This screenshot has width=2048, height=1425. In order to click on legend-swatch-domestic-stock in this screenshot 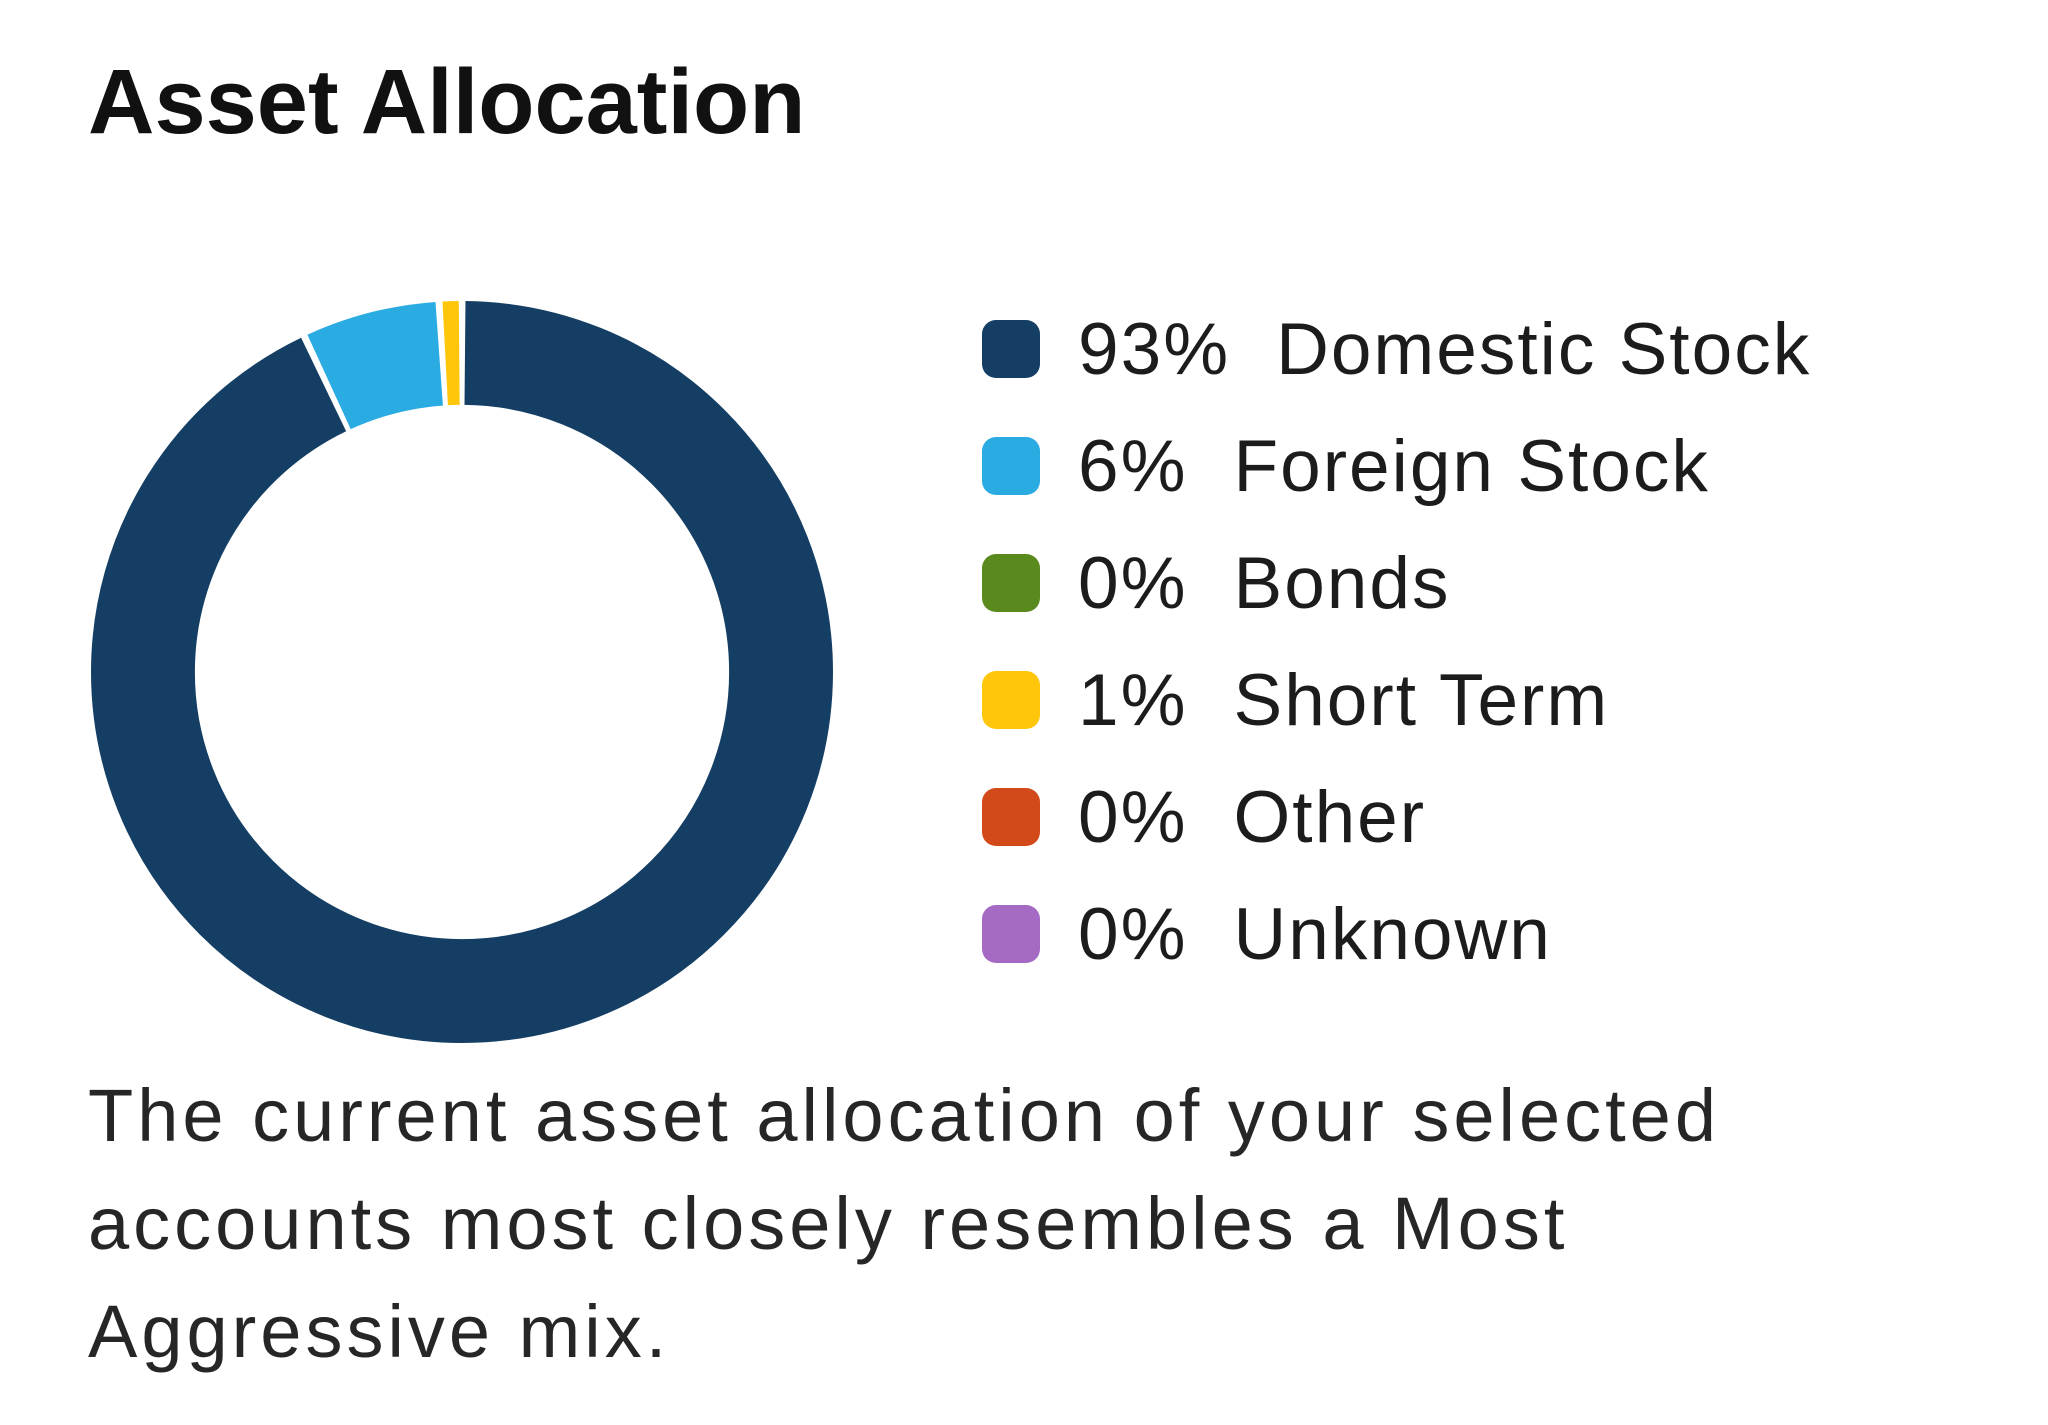, I will do `click(1011, 349)`.